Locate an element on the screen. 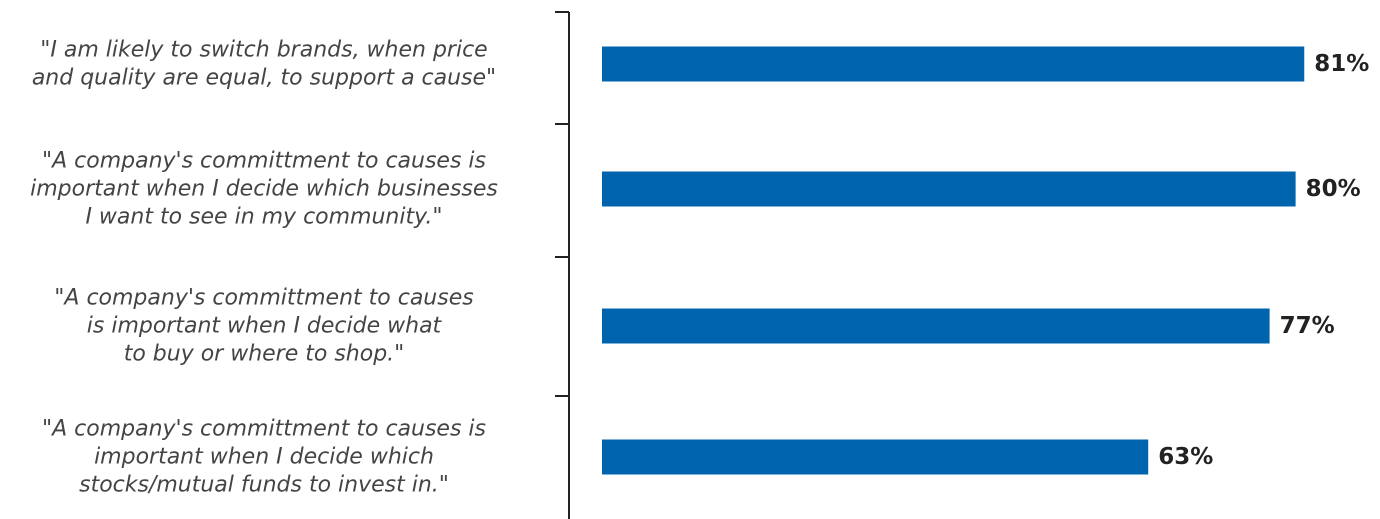 The width and height of the screenshot is (1380, 519). category-label-line: important when I decide which is located at coordinates (264, 457).